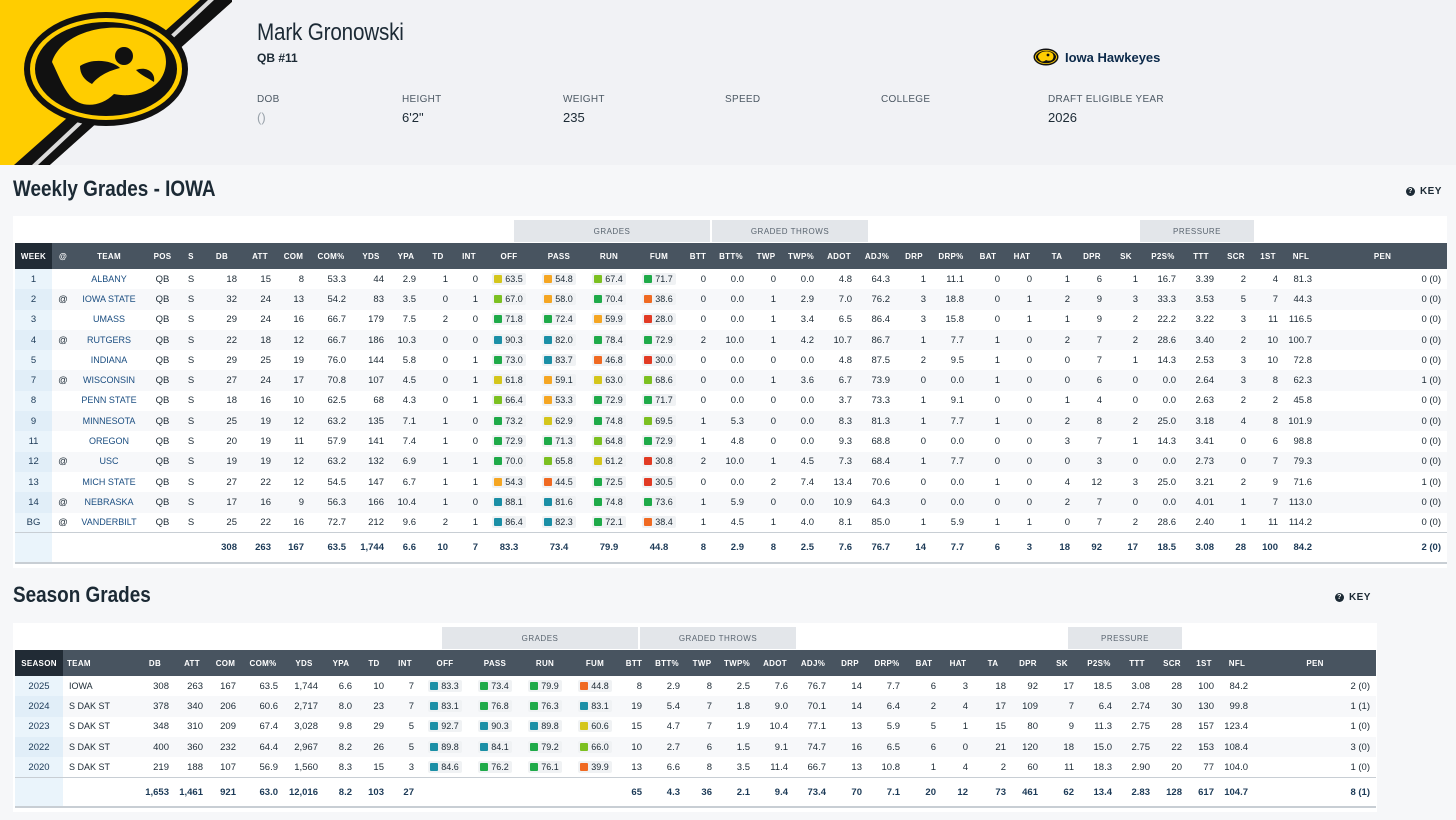 Image resolution: width=1456 pixels, height=820 pixels. What do you see at coordinates (39, 663) in the screenshot?
I see `column-header-season: SEASON` at bounding box center [39, 663].